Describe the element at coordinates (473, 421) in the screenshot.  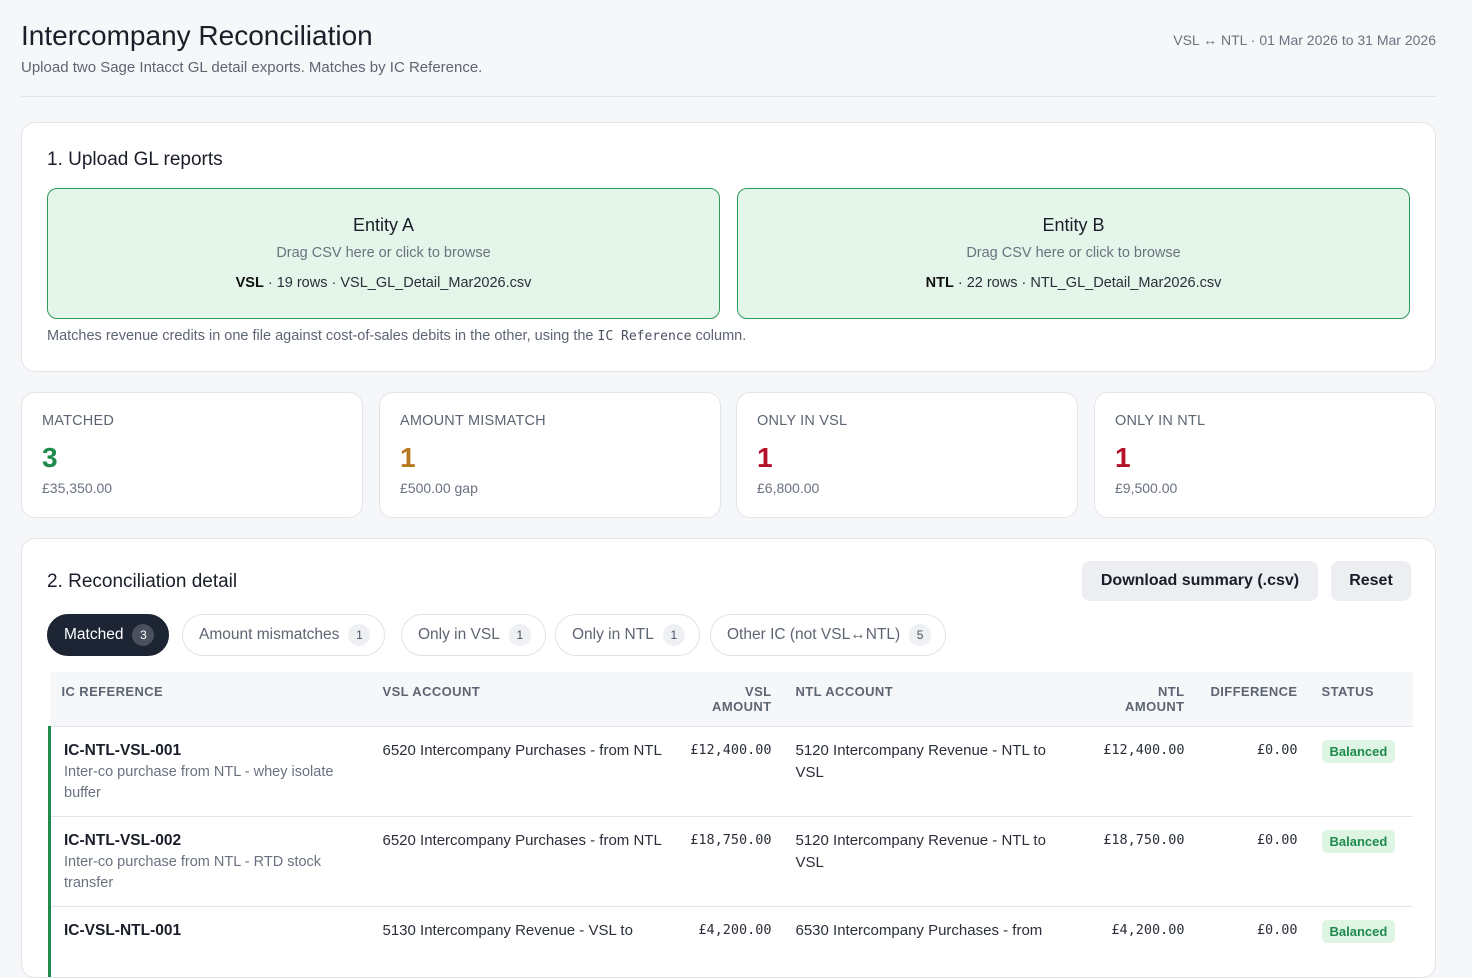
I see `stat-label: AMOUNT MISMATCH` at that location.